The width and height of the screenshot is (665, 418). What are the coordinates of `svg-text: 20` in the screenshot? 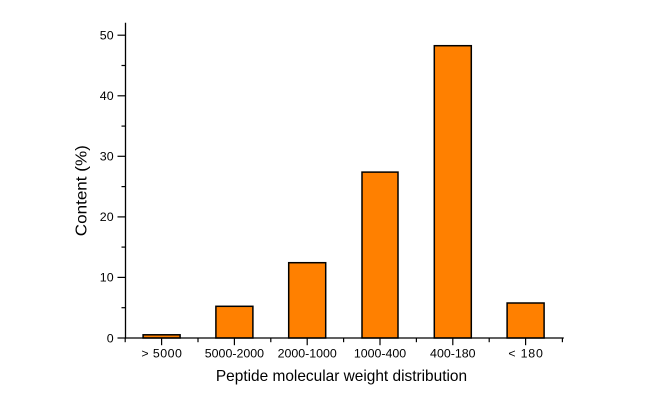 It's located at (107, 217).